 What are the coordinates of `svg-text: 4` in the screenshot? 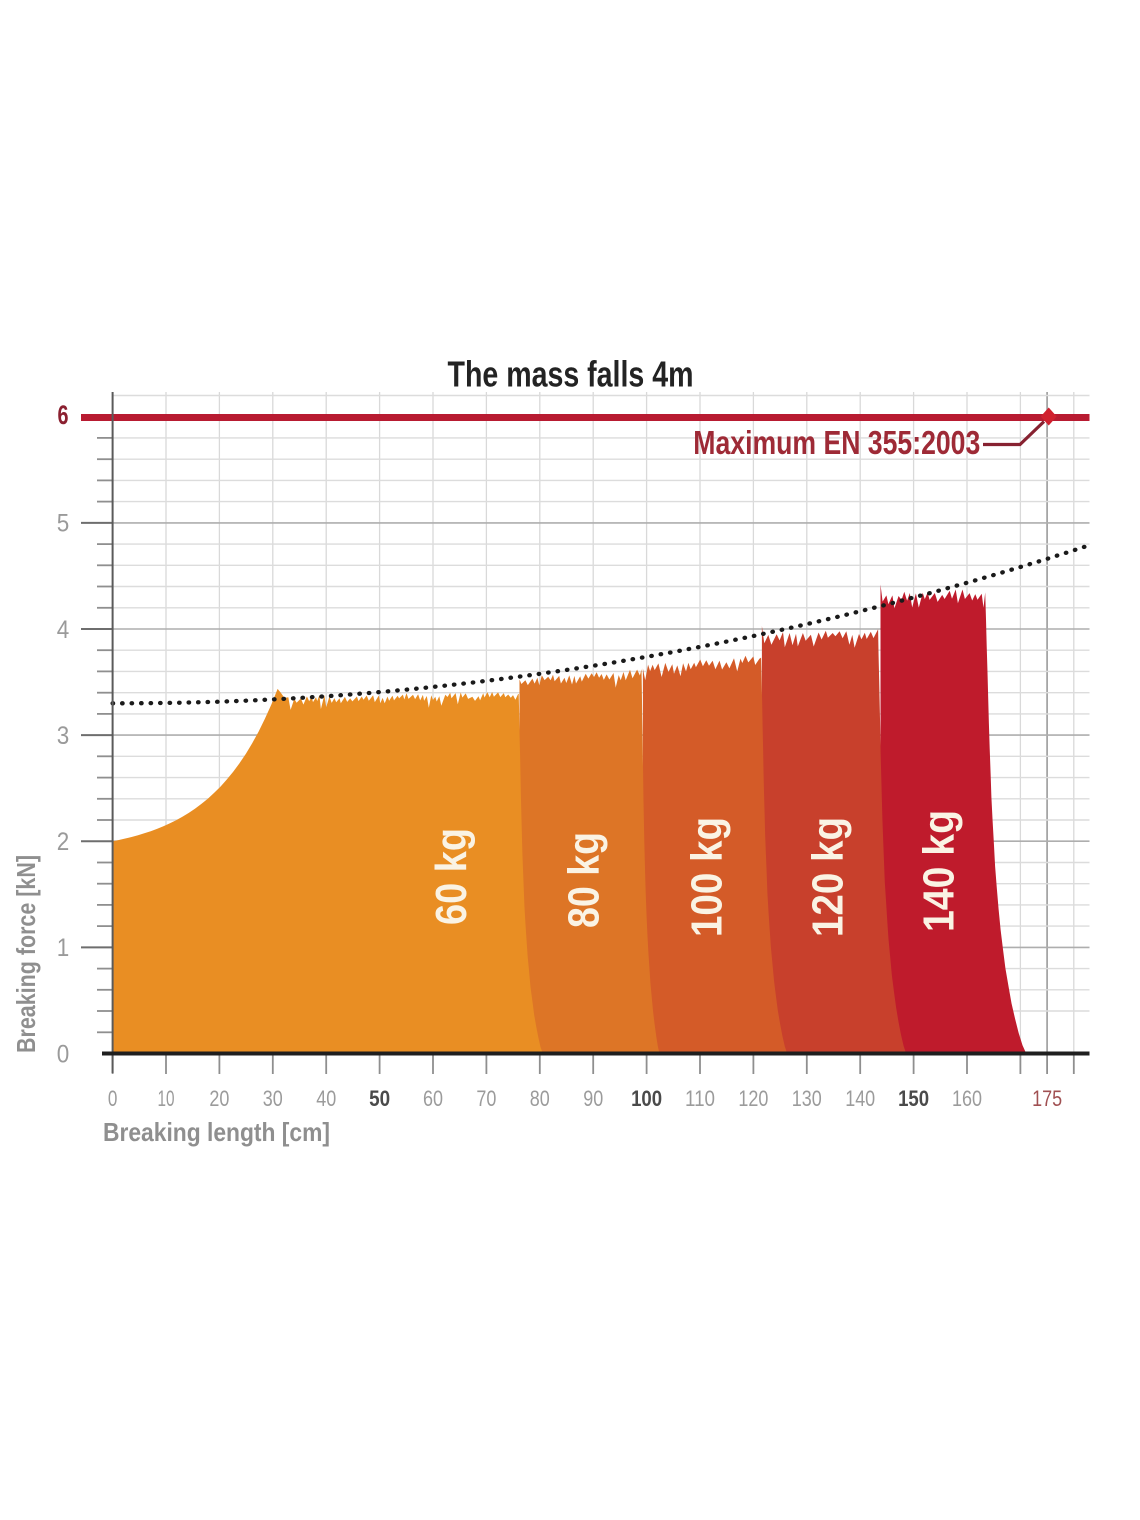 It's located at (63, 630).